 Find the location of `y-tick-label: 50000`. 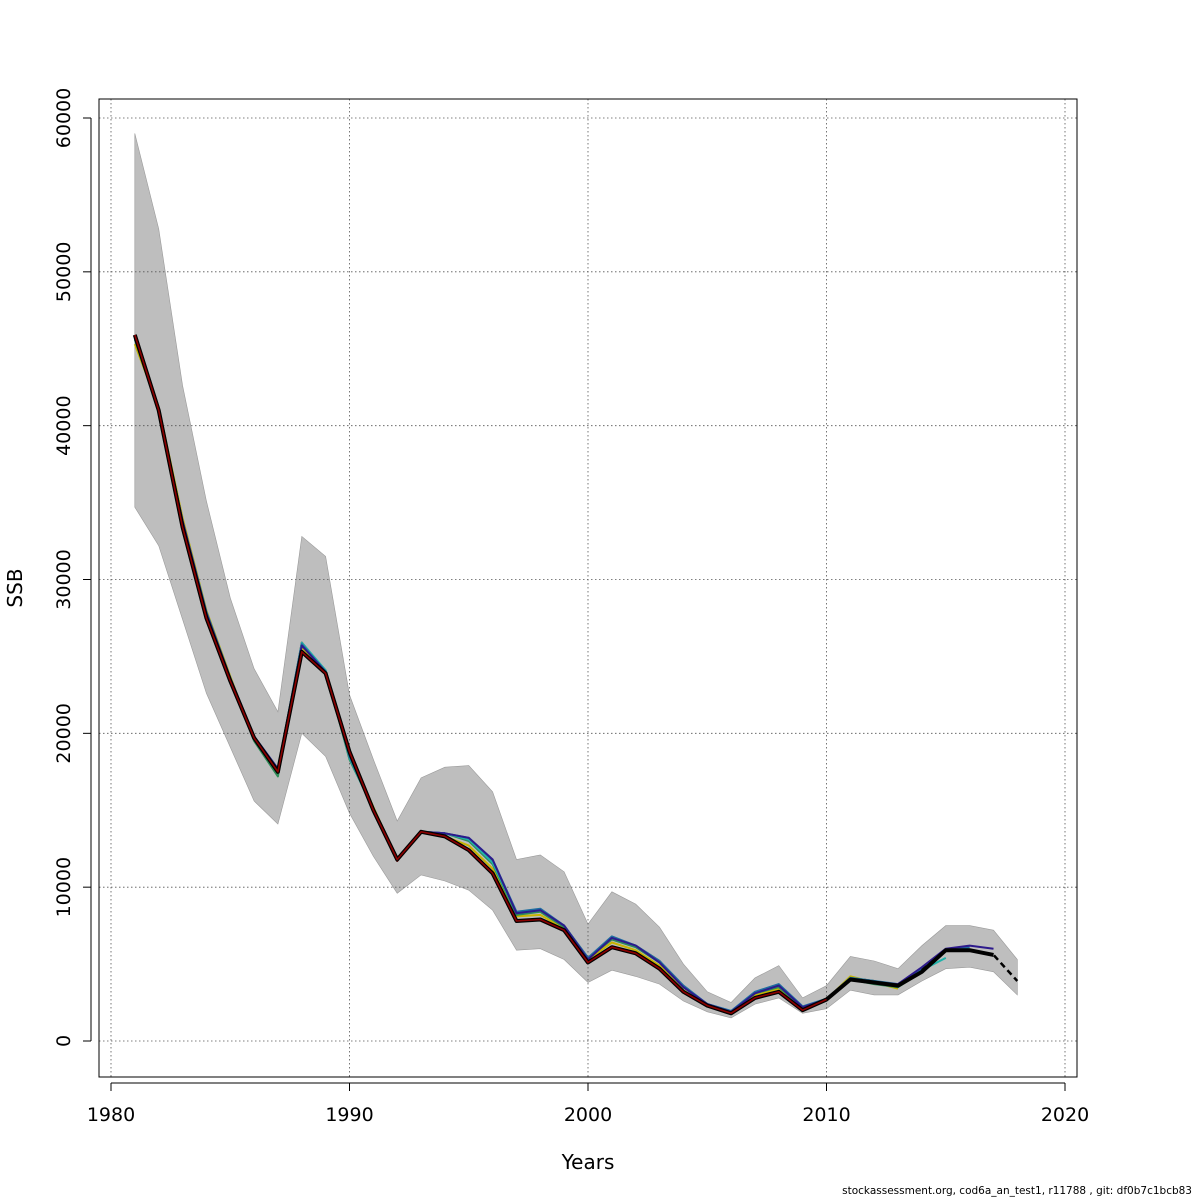

y-tick-label: 50000 is located at coordinates (64, 272).